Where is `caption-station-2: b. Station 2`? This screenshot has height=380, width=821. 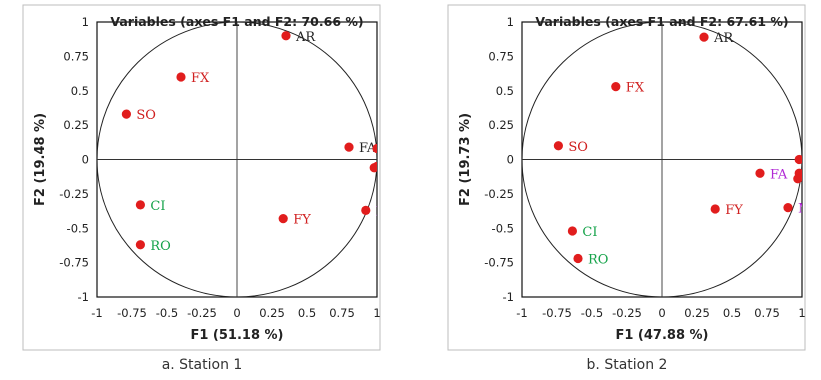 caption-station-2: b. Station 2 is located at coordinates (627, 365).